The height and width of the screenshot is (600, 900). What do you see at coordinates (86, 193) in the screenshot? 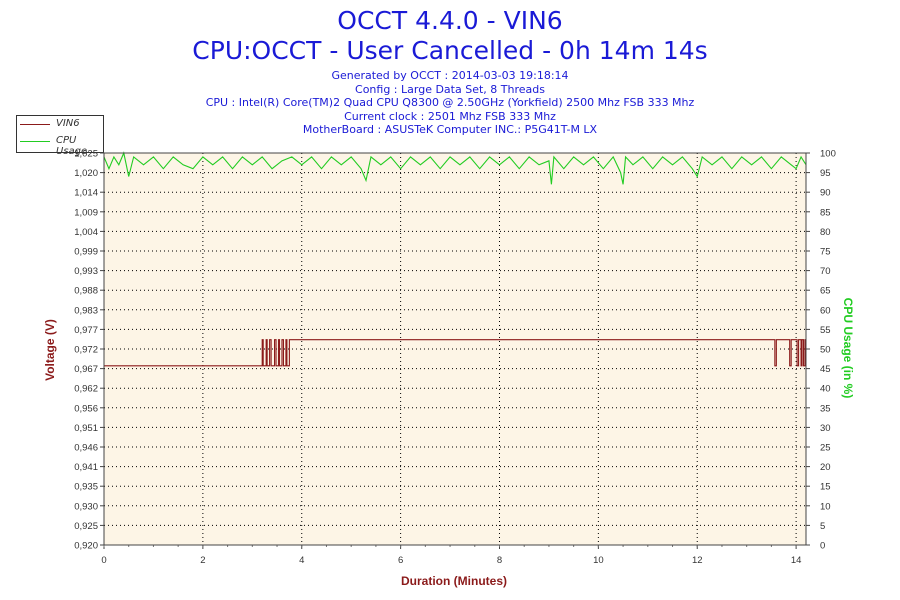
I see `y-left-tick-label: 1,014` at bounding box center [86, 193].